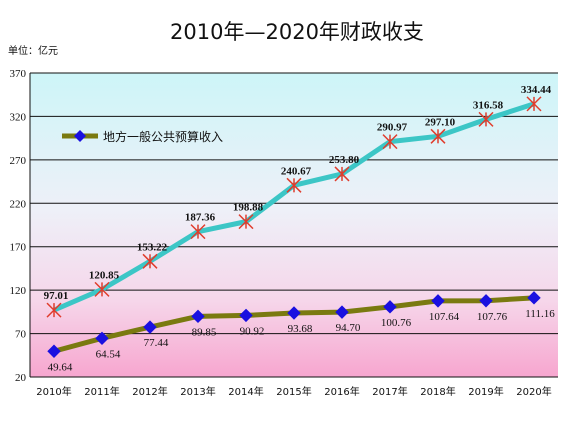  What do you see at coordinates (56, 296) in the screenshot?
I see `data-label: 97.01` at bounding box center [56, 296].